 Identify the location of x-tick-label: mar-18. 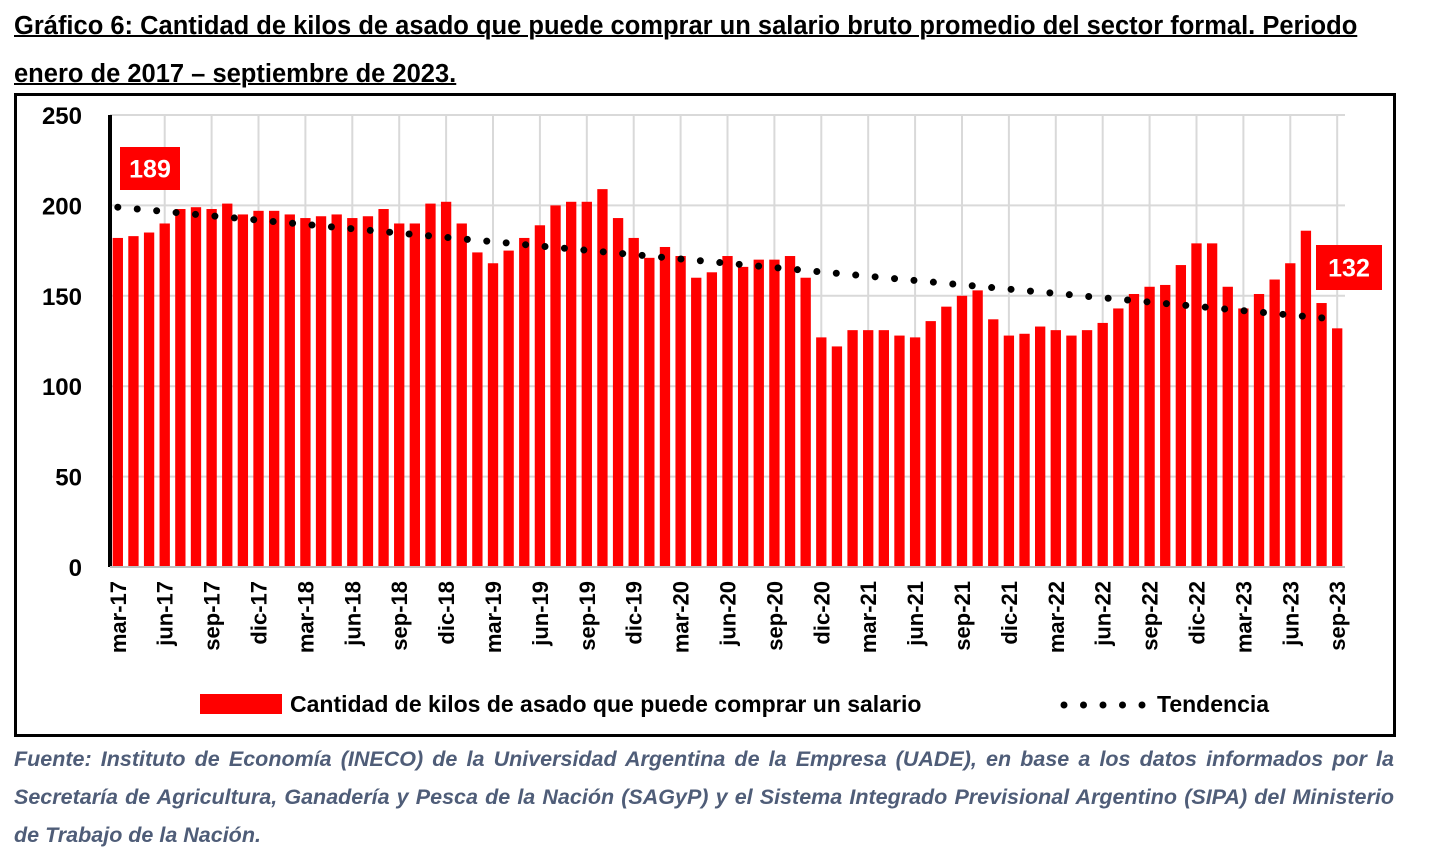
(305, 617).